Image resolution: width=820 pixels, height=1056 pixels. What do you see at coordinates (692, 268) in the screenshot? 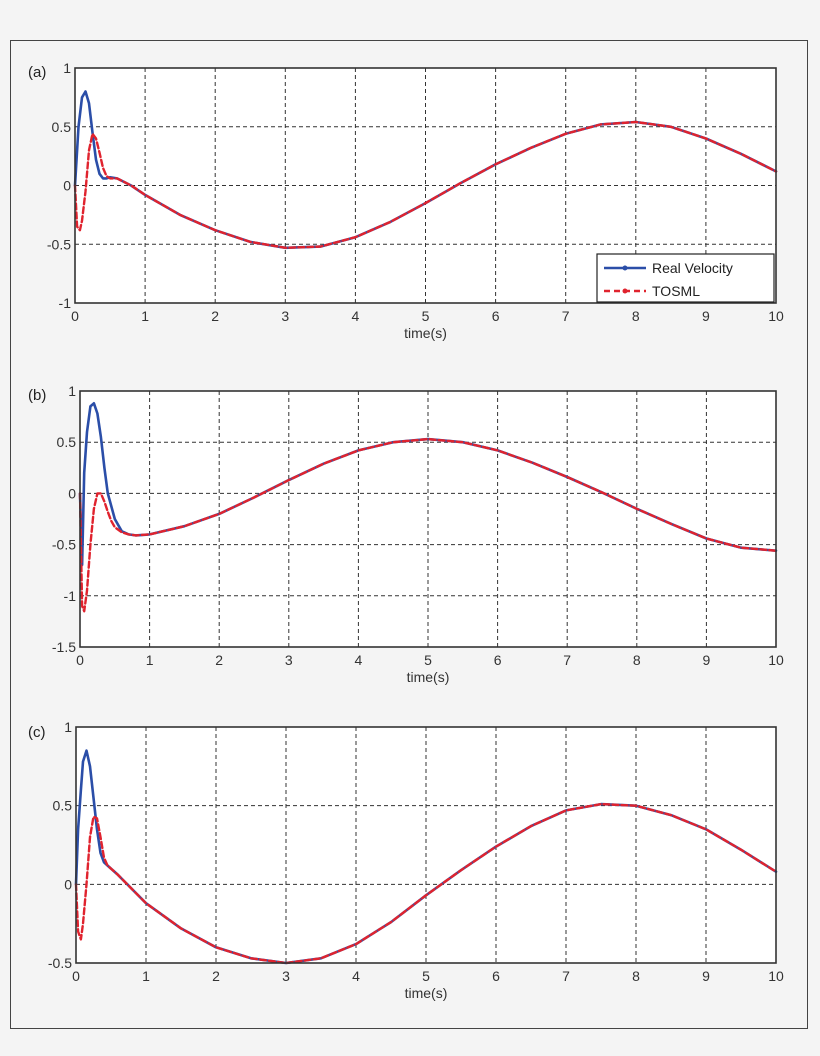
I see `legend-real-velocity-label: Real Velocity` at bounding box center [692, 268].